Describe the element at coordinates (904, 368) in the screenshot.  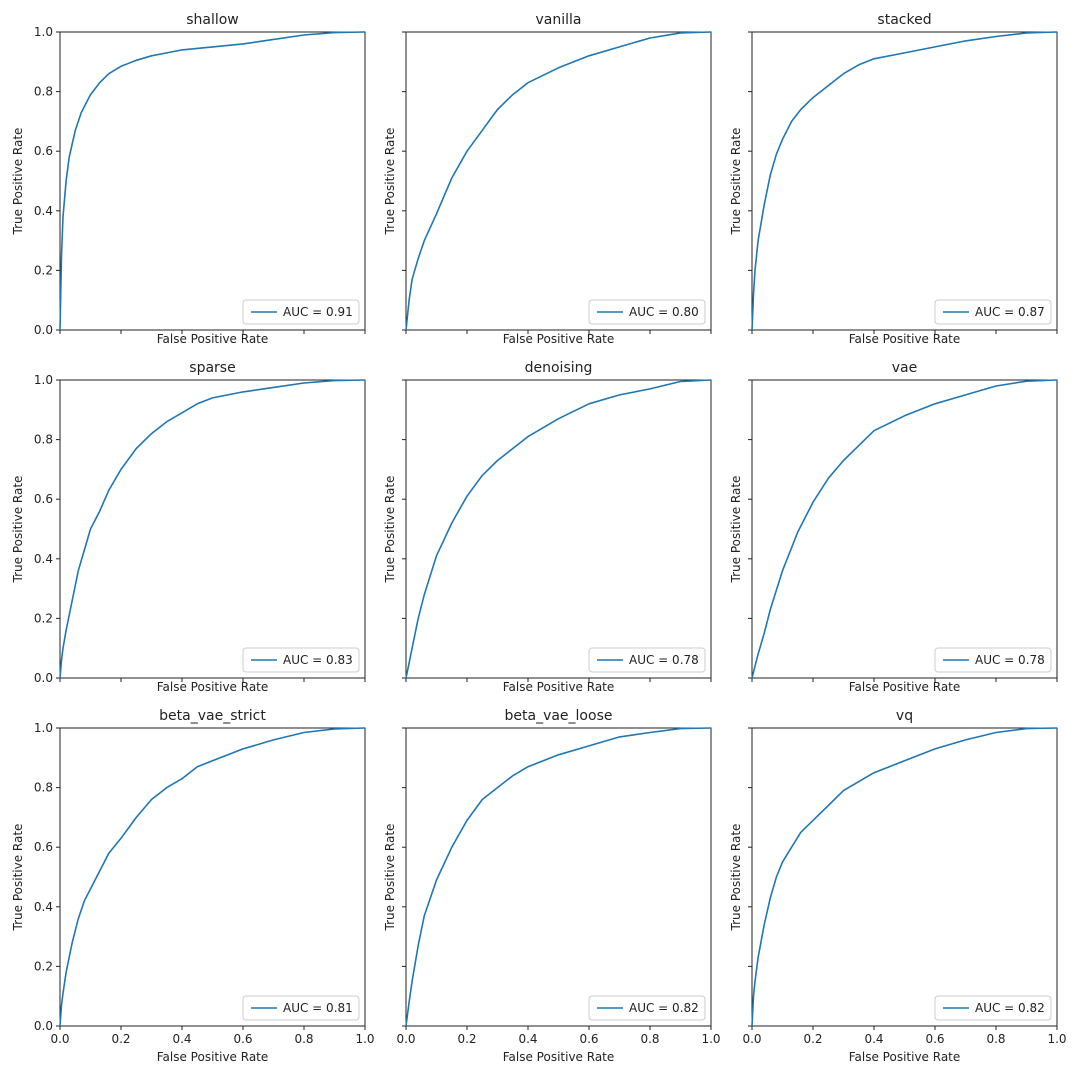
I see `subplot-title: vae` at that location.